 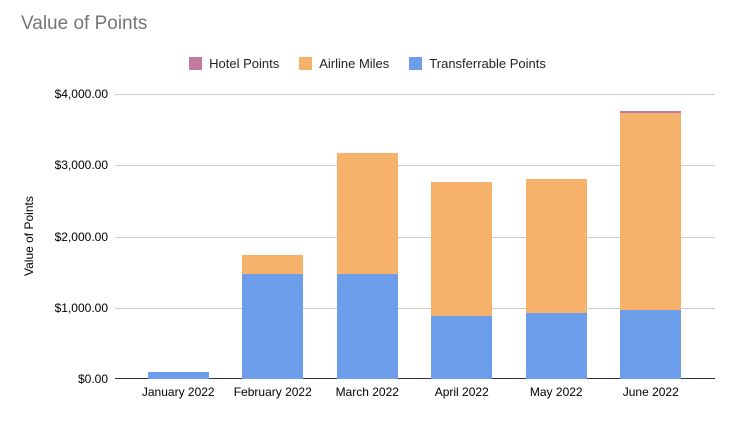 I want to click on stacked-bar-january-2022, so click(x=178, y=236).